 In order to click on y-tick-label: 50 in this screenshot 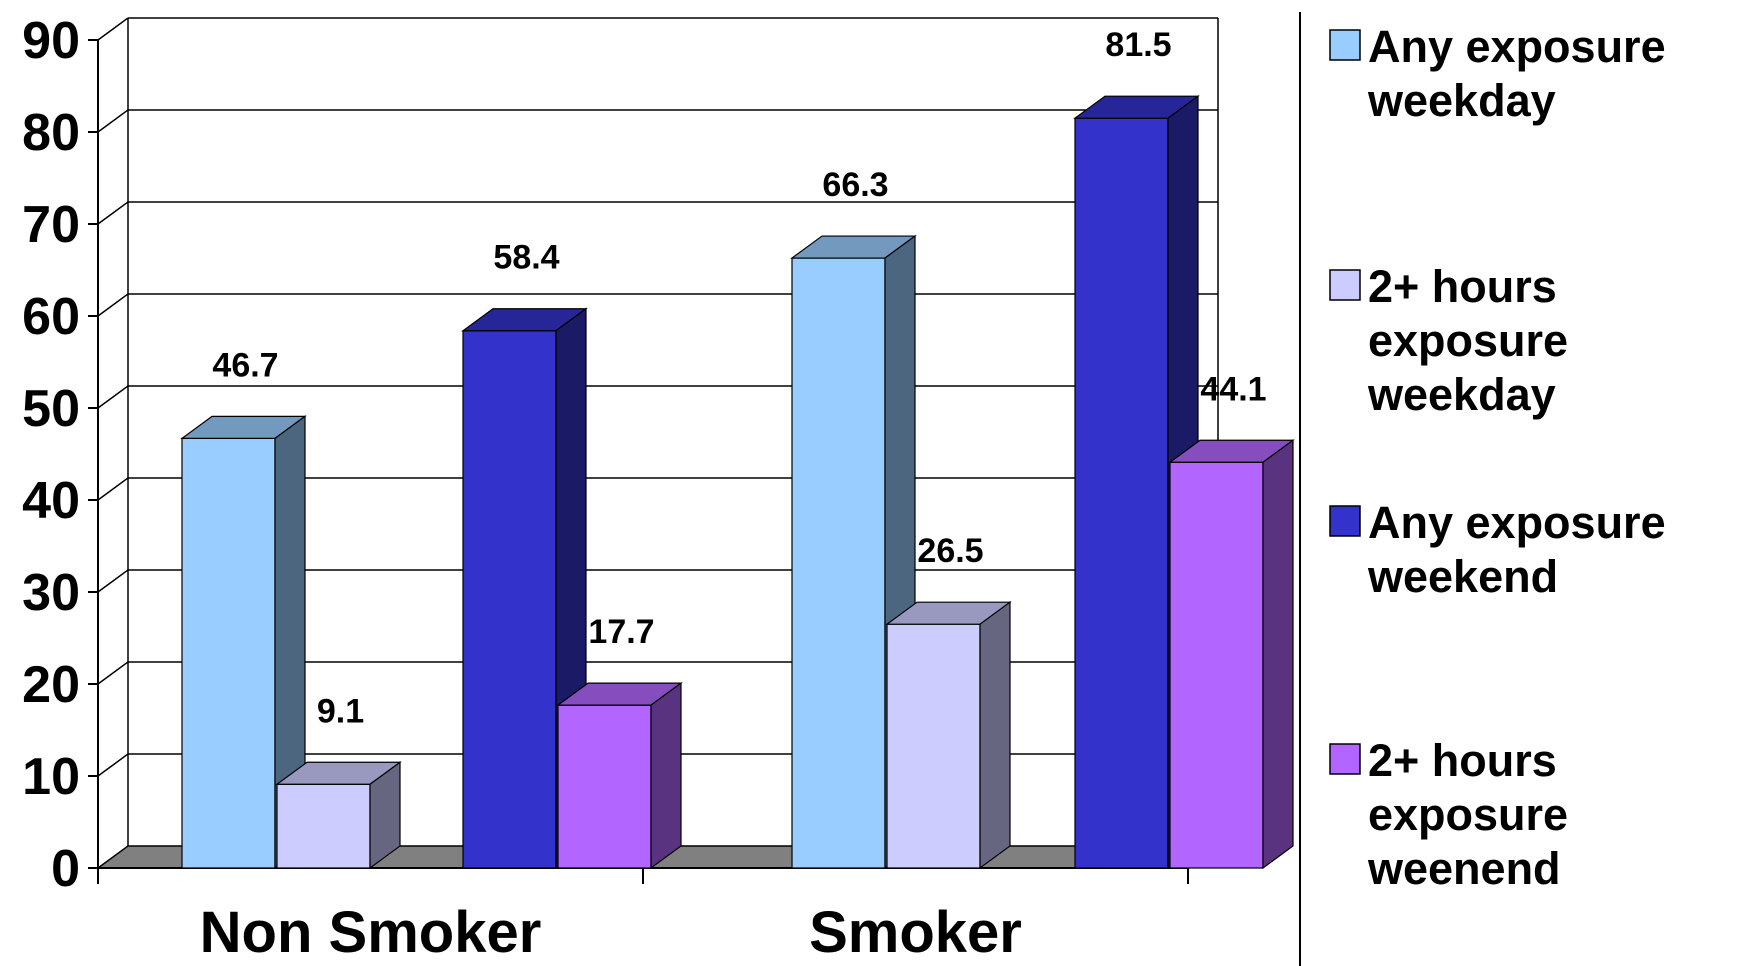, I will do `click(51, 409)`.